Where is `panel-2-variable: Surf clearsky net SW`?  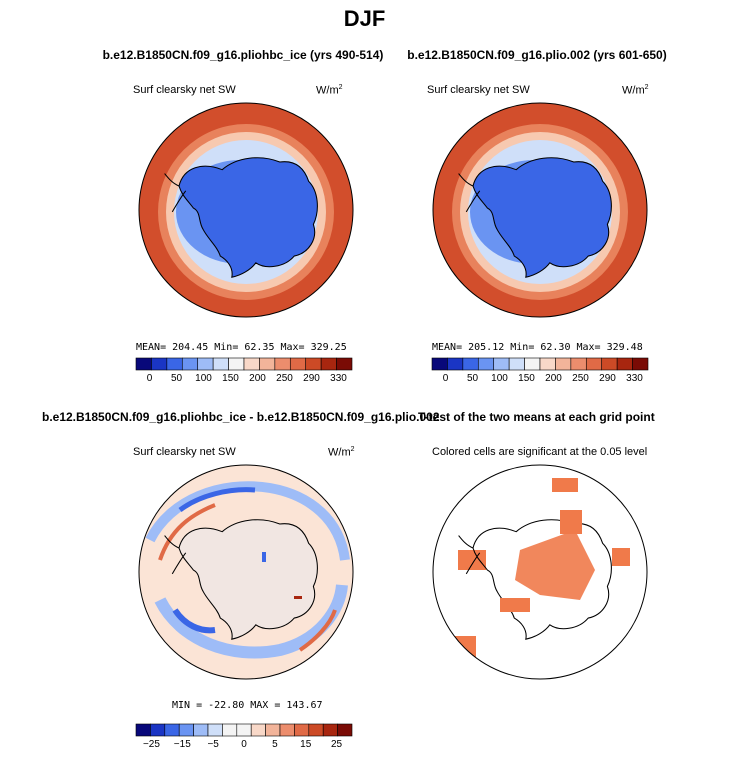
panel-2-variable: Surf clearsky net SW is located at coordinates (478, 90).